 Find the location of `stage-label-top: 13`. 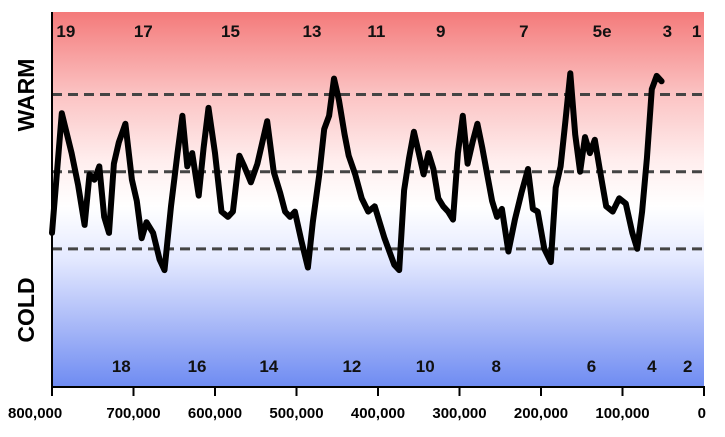

stage-label-top: 13 is located at coordinates (312, 31).